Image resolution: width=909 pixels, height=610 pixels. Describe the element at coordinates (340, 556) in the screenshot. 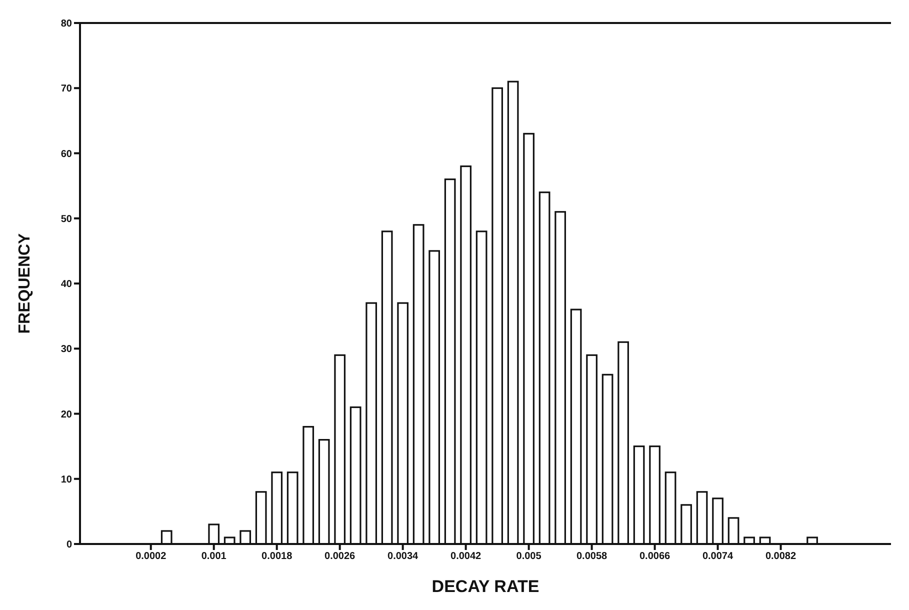

I see `x-tick-label: 0.0026` at that location.